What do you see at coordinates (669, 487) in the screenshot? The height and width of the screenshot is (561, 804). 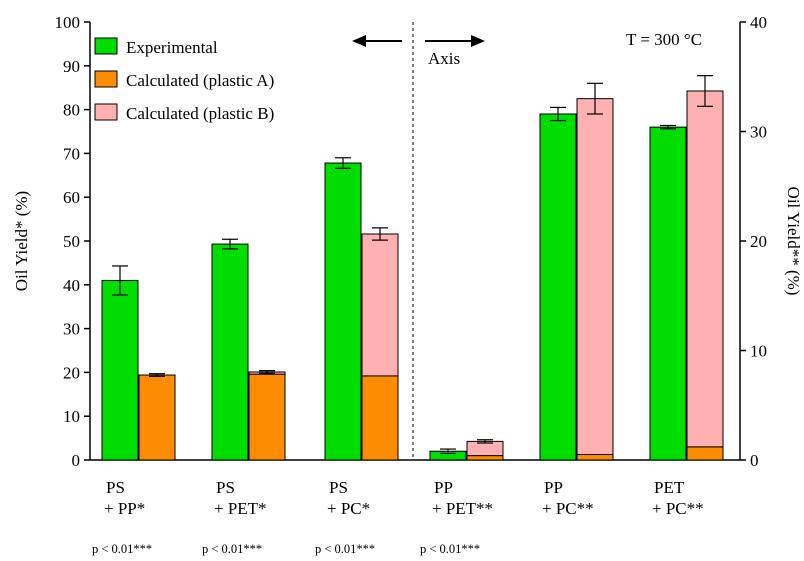 I see `category-label-line1: PET` at bounding box center [669, 487].